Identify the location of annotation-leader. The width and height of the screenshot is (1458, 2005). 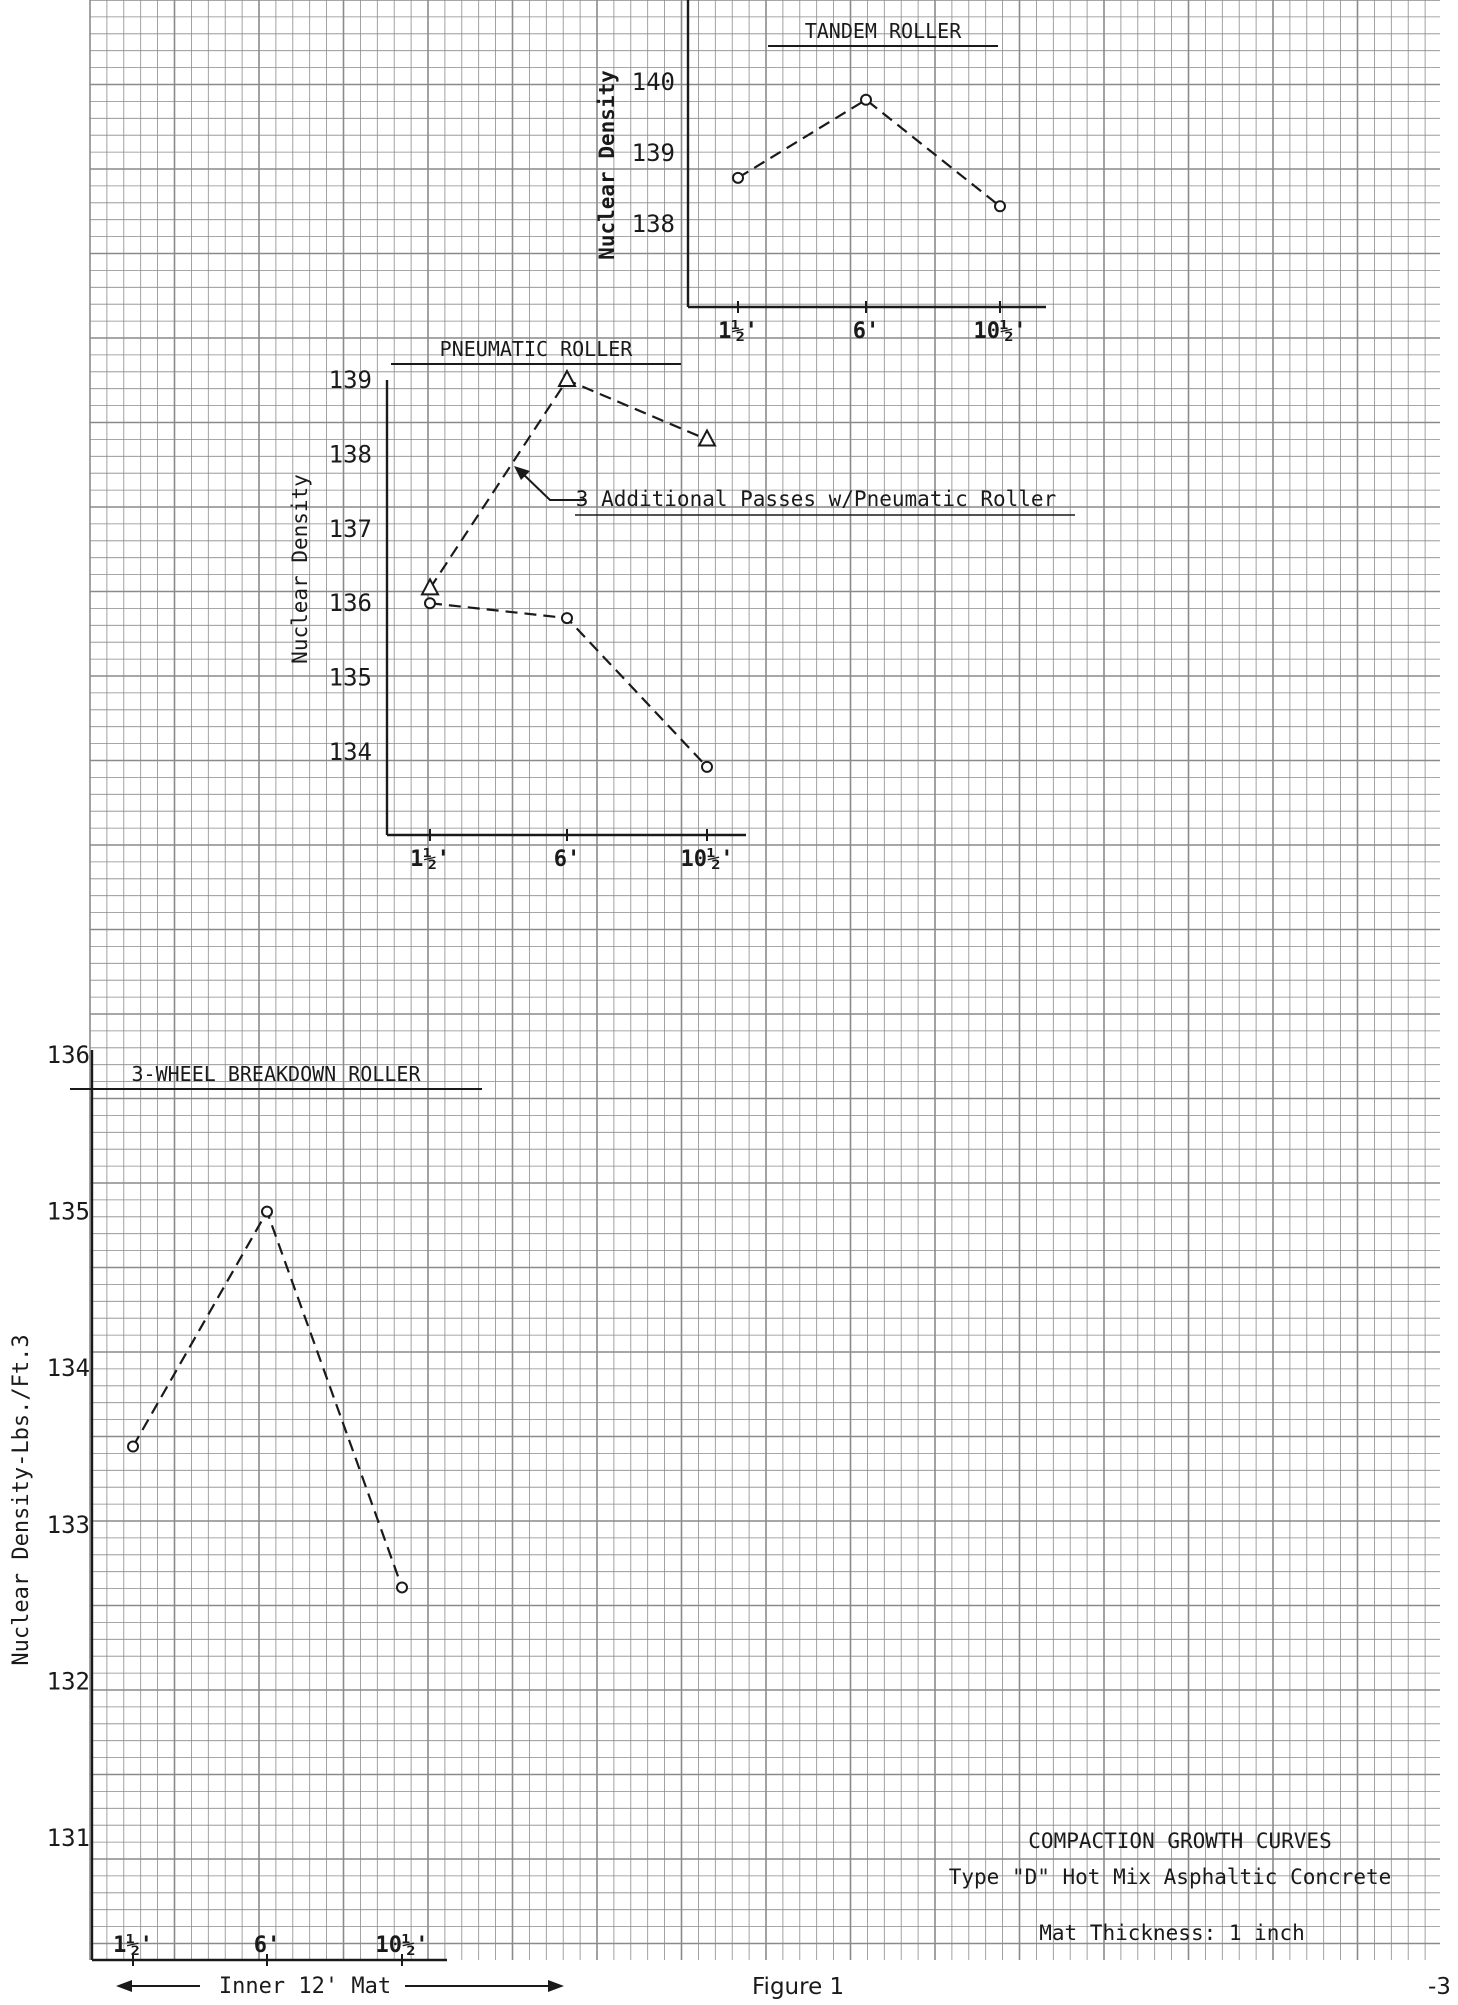
(553, 486).